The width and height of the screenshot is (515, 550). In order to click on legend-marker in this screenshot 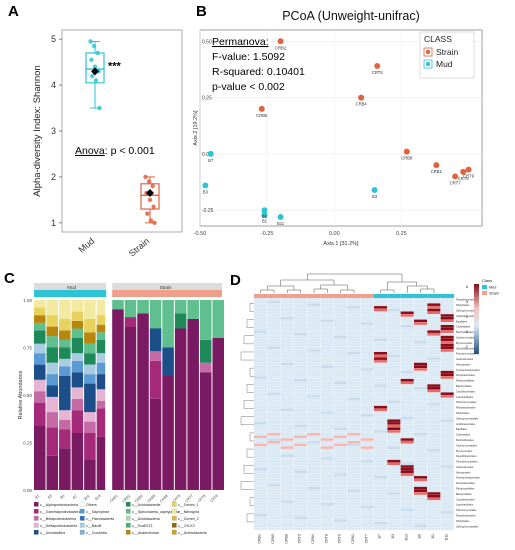, I will do `click(428, 64)`.